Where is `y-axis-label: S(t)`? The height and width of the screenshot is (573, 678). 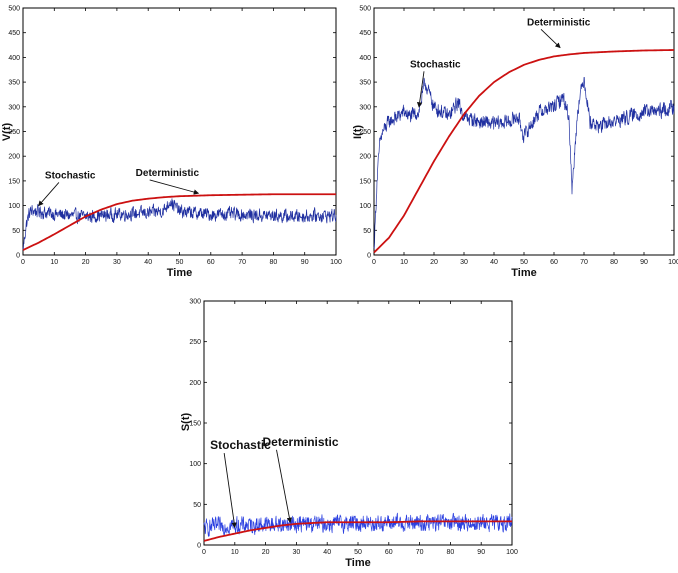 y-axis-label: S(t) is located at coordinates (186, 422).